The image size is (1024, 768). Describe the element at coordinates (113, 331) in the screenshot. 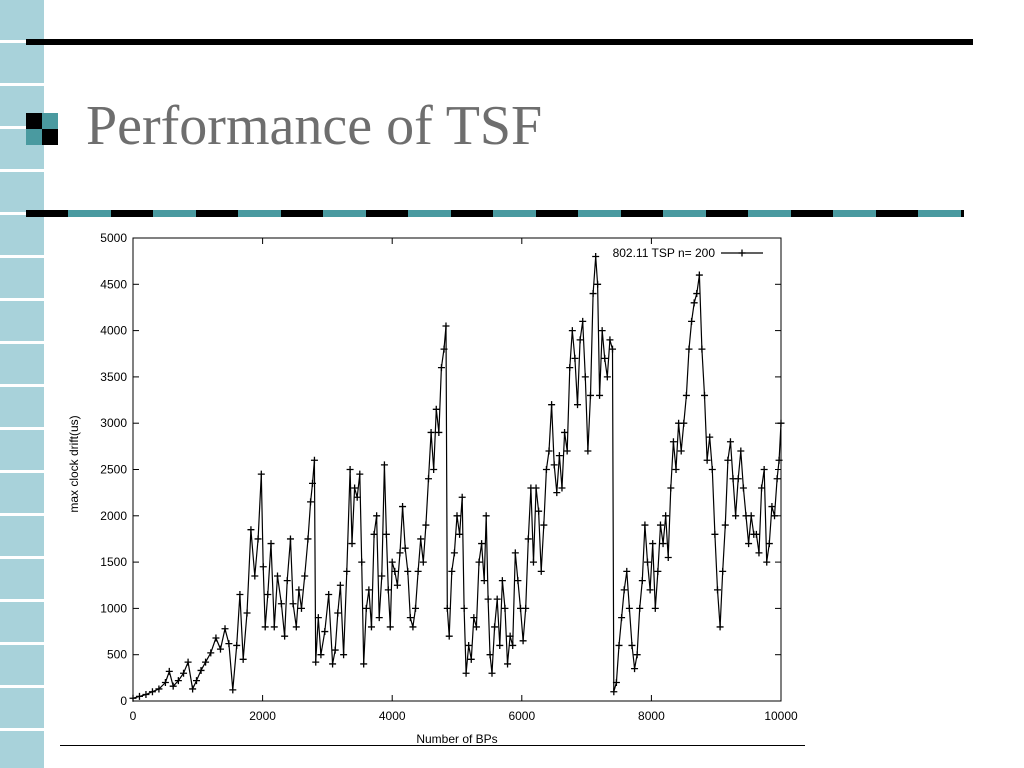

I see `y-tick-label: 4000` at that location.